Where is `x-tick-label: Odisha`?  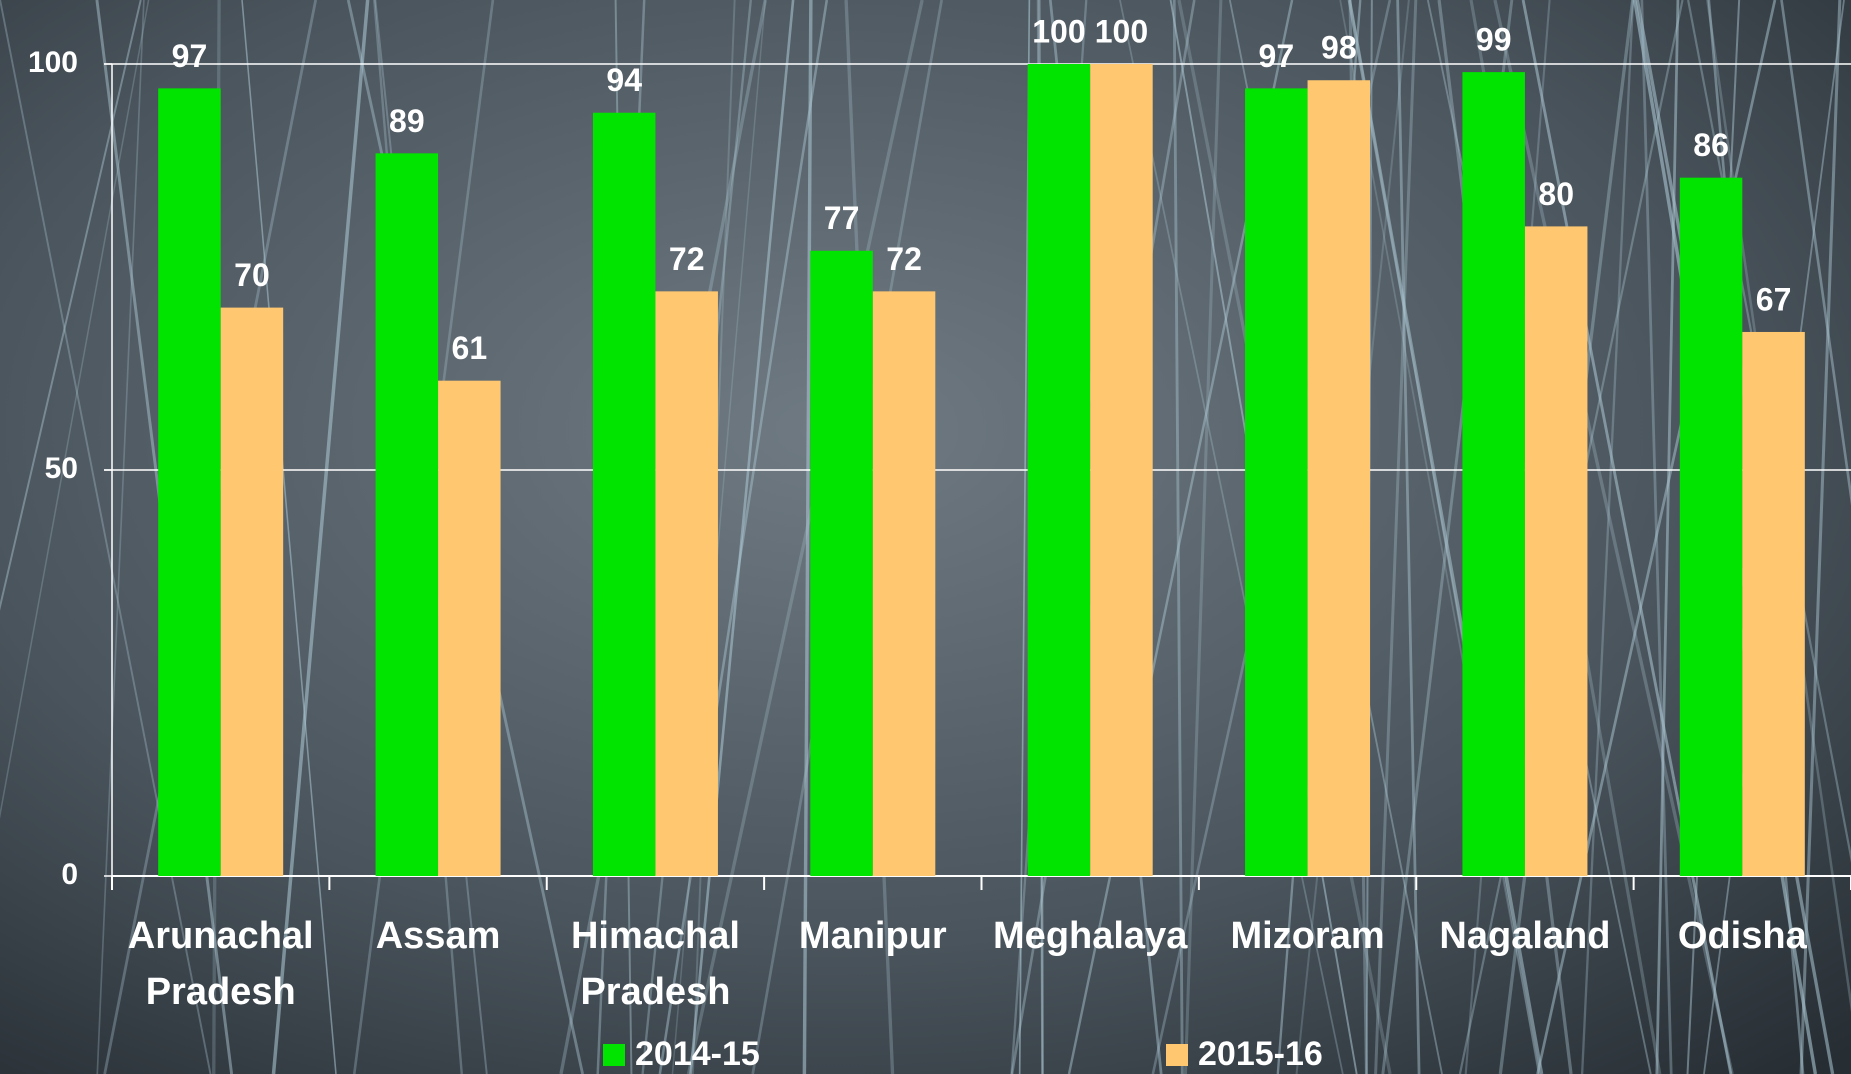 x-tick-label: Odisha is located at coordinates (1743, 936).